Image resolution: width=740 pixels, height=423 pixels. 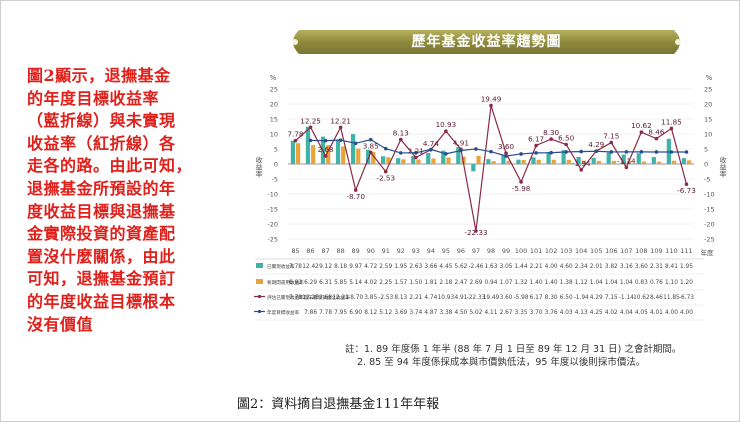 I want to click on chart-title: 歷年基金收益率趨勢圖, so click(x=486, y=42).